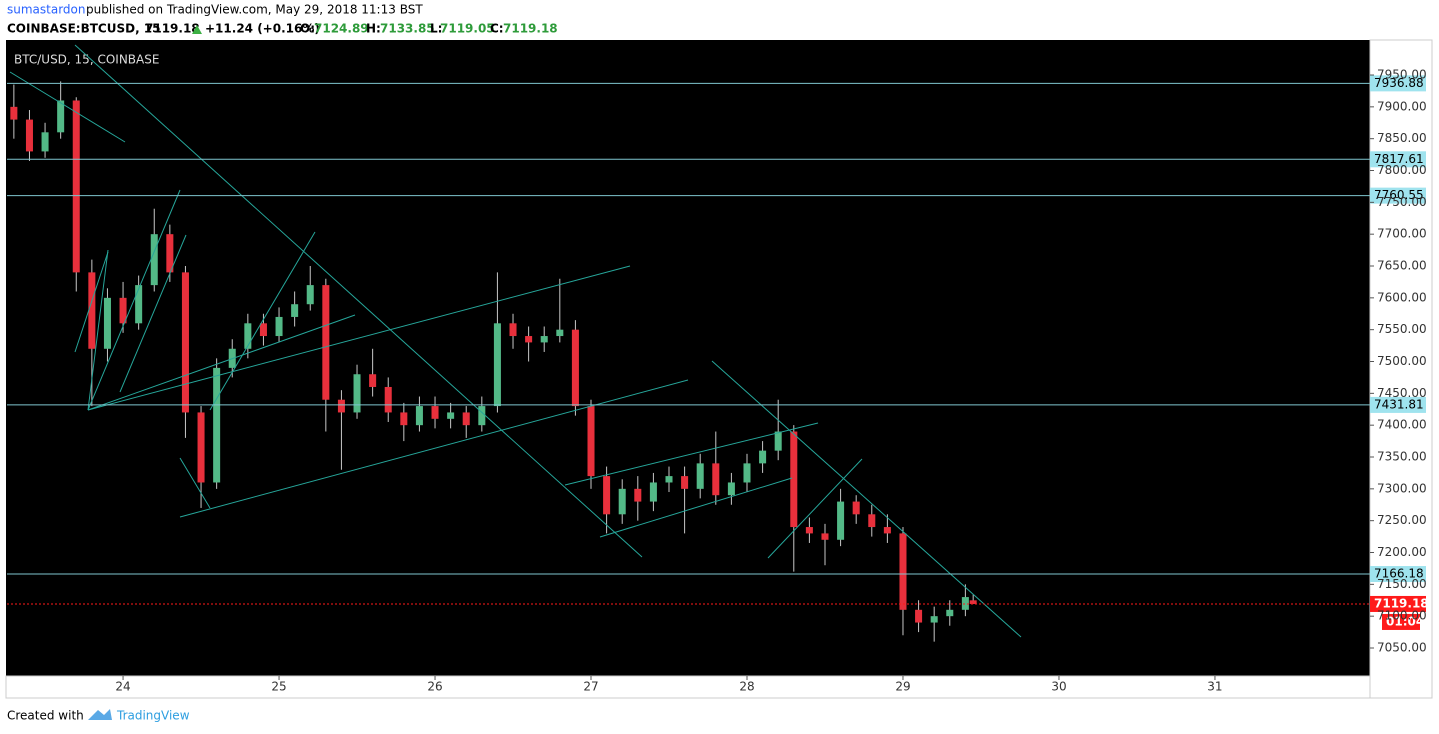 This screenshot has height=734, width=1439. What do you see at coordinates (197, 29) in the screenshot?
I see `up-arrow` at bounding box center [197, 29].